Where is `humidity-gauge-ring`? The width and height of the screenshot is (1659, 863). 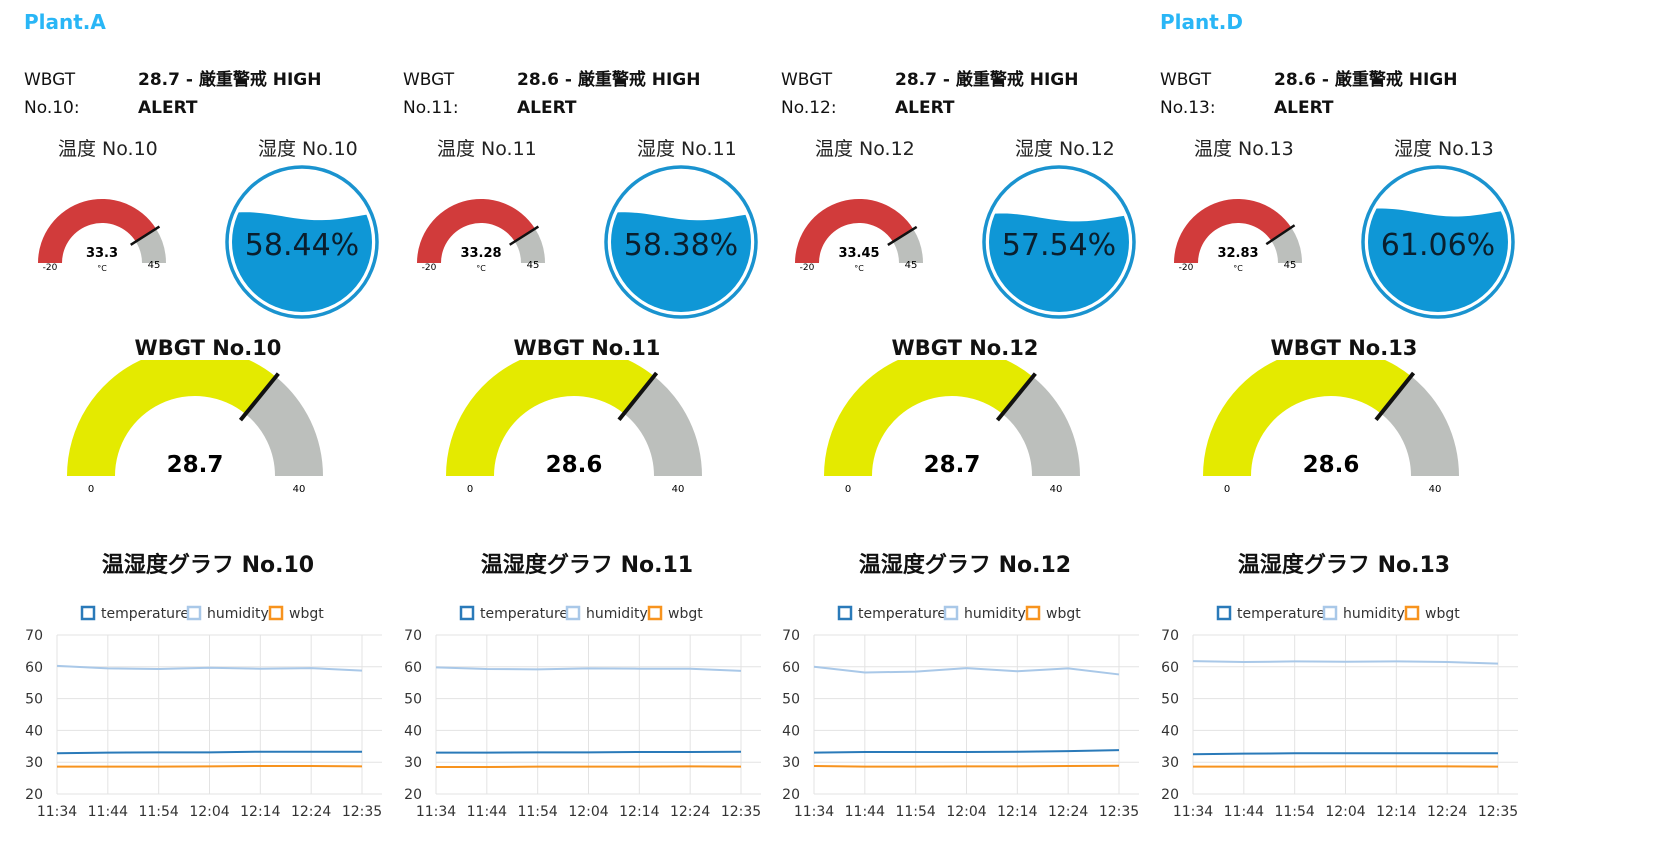 humidity-gauge-ring is located at coordinates (681, 242).